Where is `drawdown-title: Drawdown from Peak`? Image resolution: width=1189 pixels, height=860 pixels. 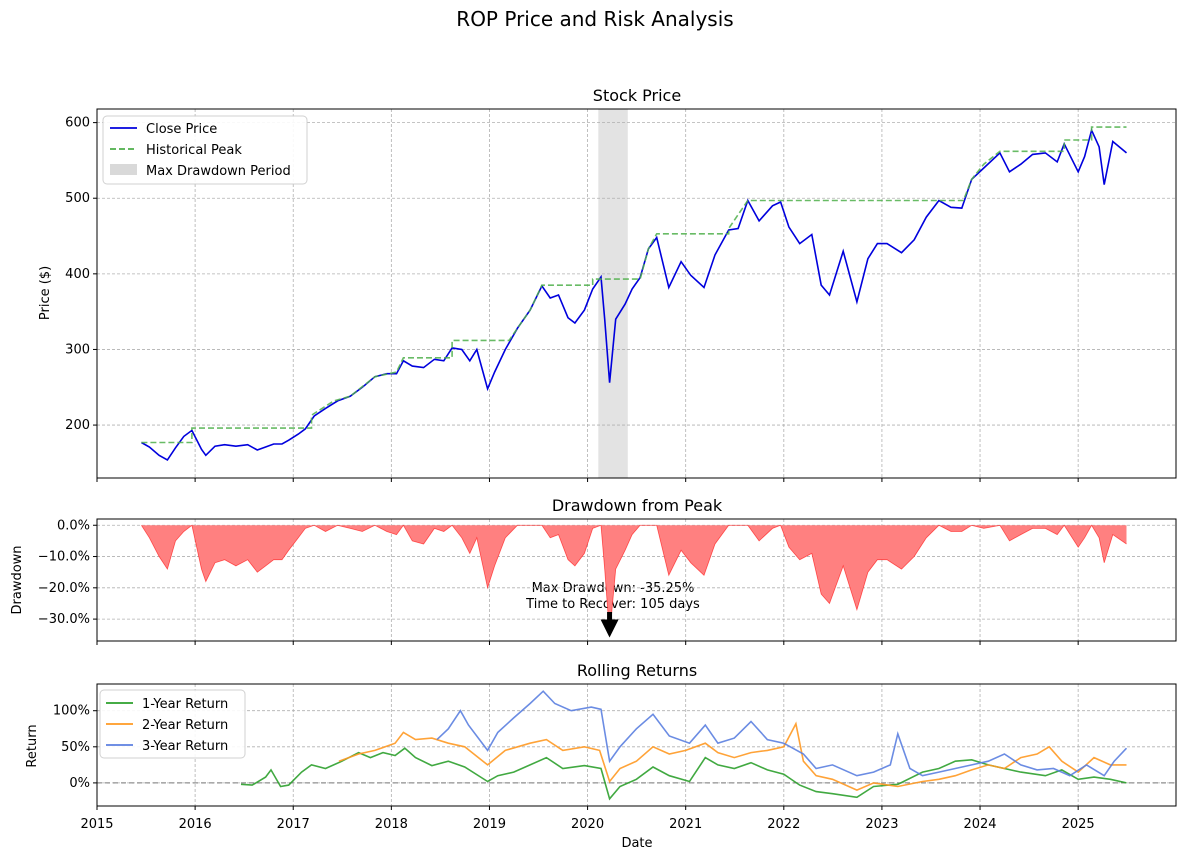
drawdown-title: Drawdown from Peak is located at coordinates (637, 505).